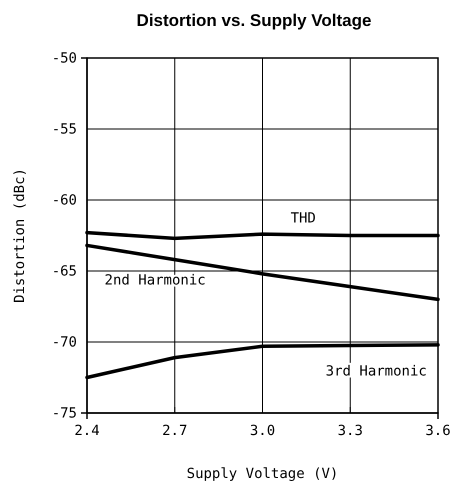 The width and height of the screenshot is (456, 493). Describe the element at coordinates (262, 474) in the screenshot. I see `x-axis-title: Supply Voltage (V)` at that location.